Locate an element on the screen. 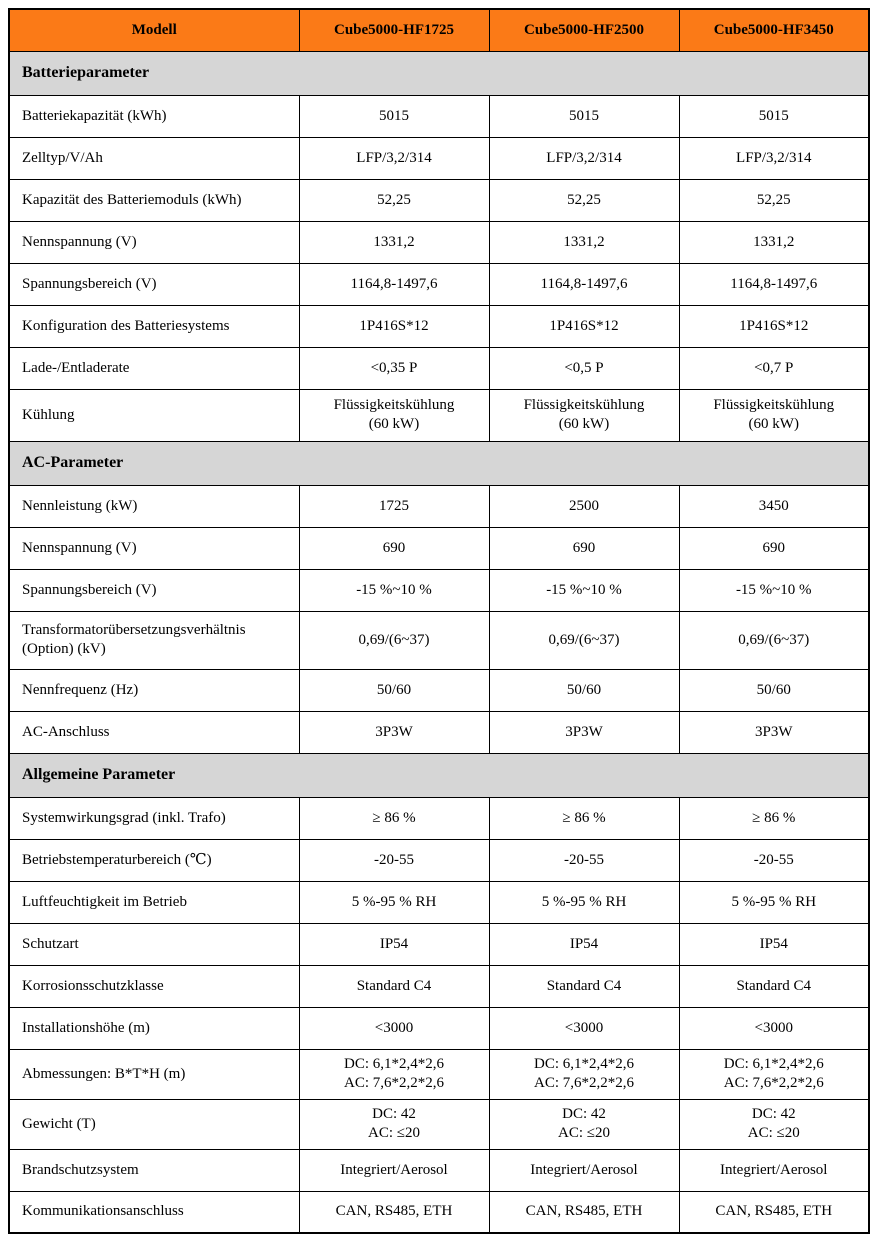 The height and width of the screenshot is (1247, 877). row-label: Kapazität des Batteriemoduls (kWh) is located at coordinates (154, 200).